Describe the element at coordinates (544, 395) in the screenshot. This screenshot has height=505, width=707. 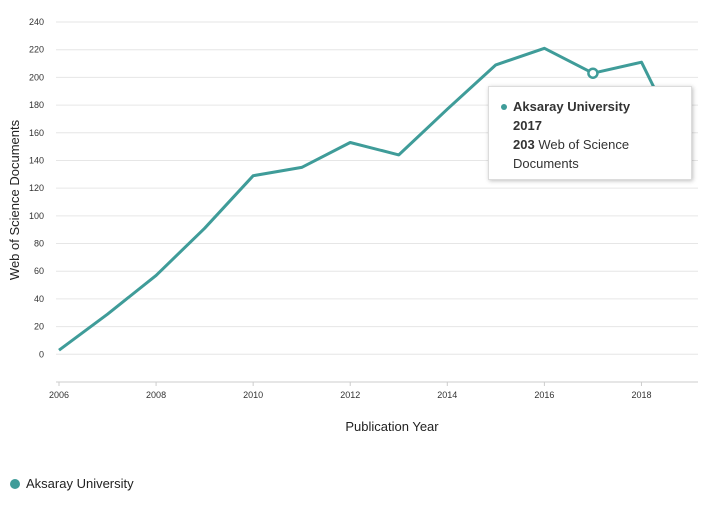
I see `x-tick-label: 2016` at that location.